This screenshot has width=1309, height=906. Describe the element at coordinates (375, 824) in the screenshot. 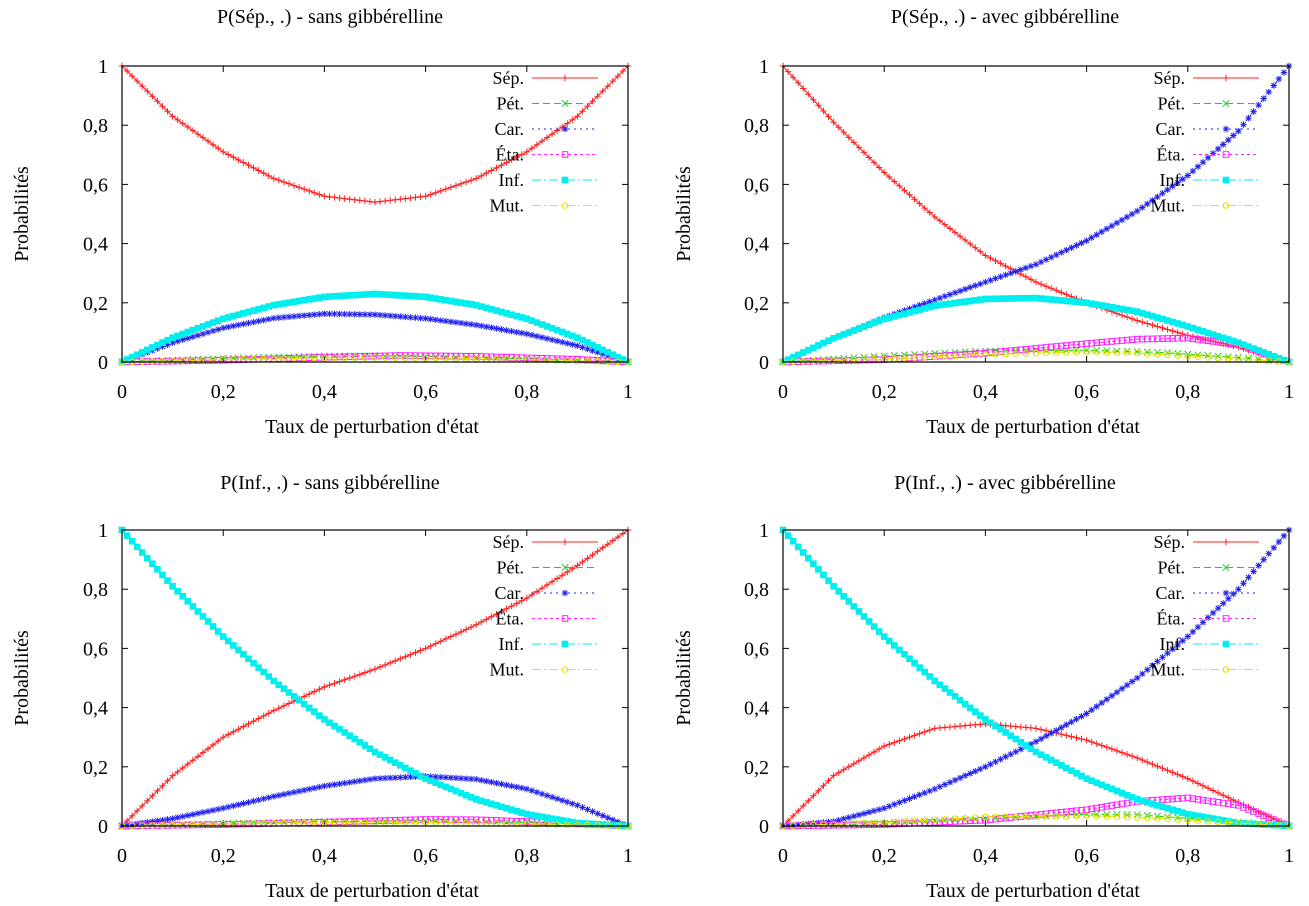

I see `series-line-mut` at that location.